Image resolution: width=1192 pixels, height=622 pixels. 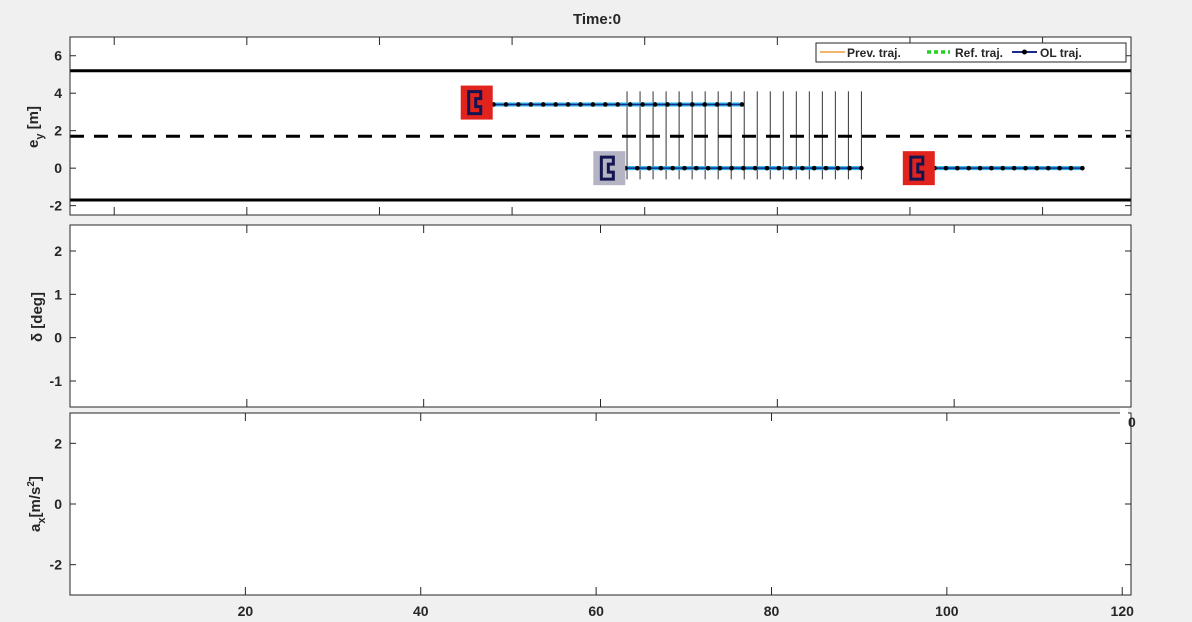 I want to click on axes2-ylabel: δ [deg], so click(x=37, y=317).